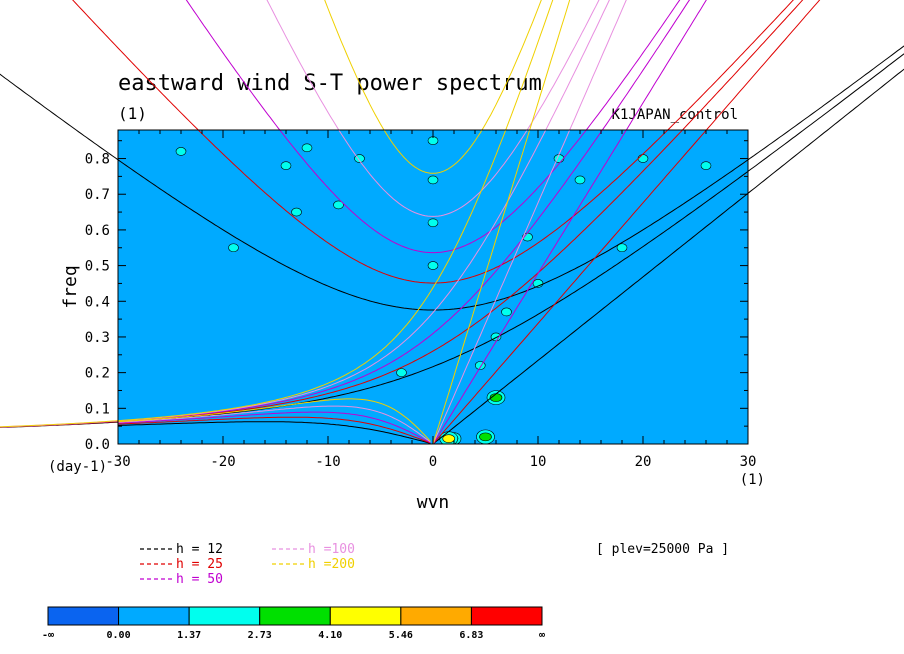  I want to click on colorbar-label: 4.10, so click(330, 635).